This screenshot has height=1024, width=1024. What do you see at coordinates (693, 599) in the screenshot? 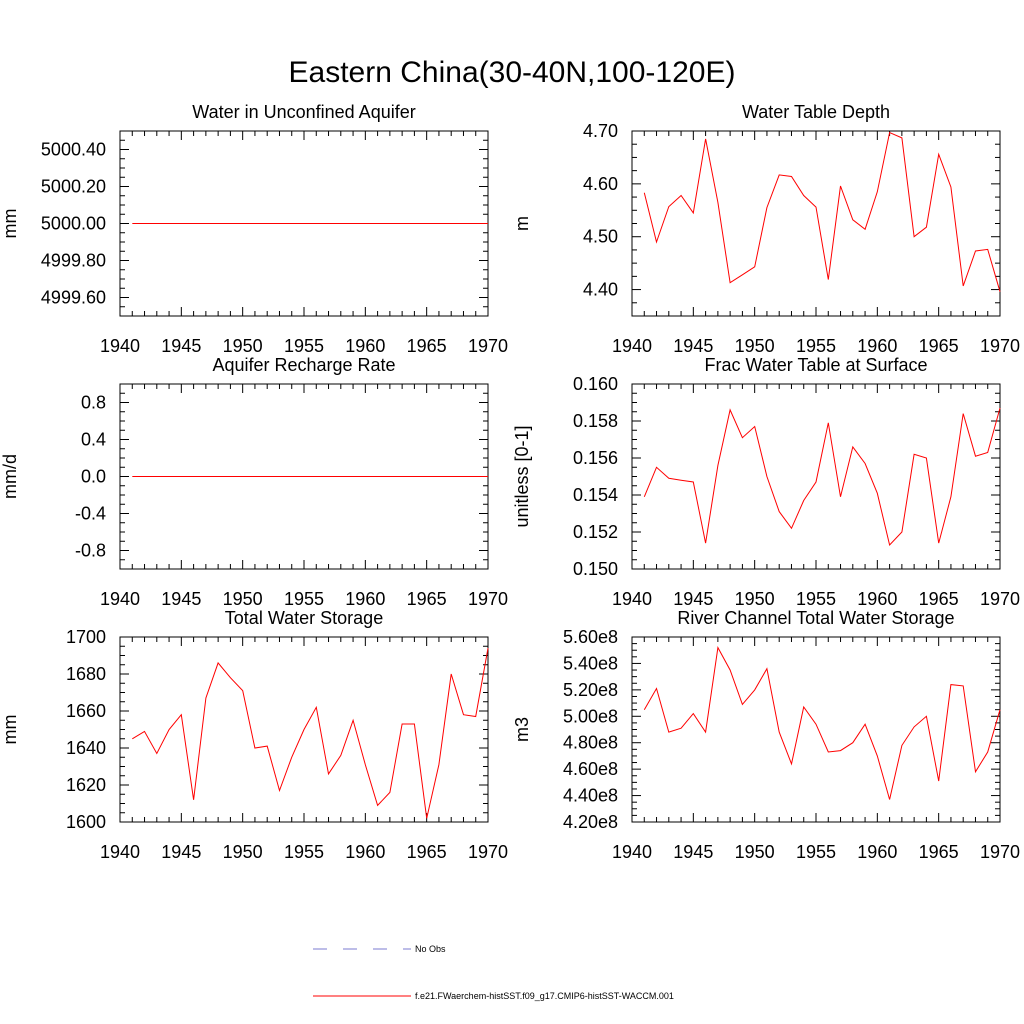
I see `frac-water-table-surface-xtick-label: 1945` at bounding box center [693, 599].